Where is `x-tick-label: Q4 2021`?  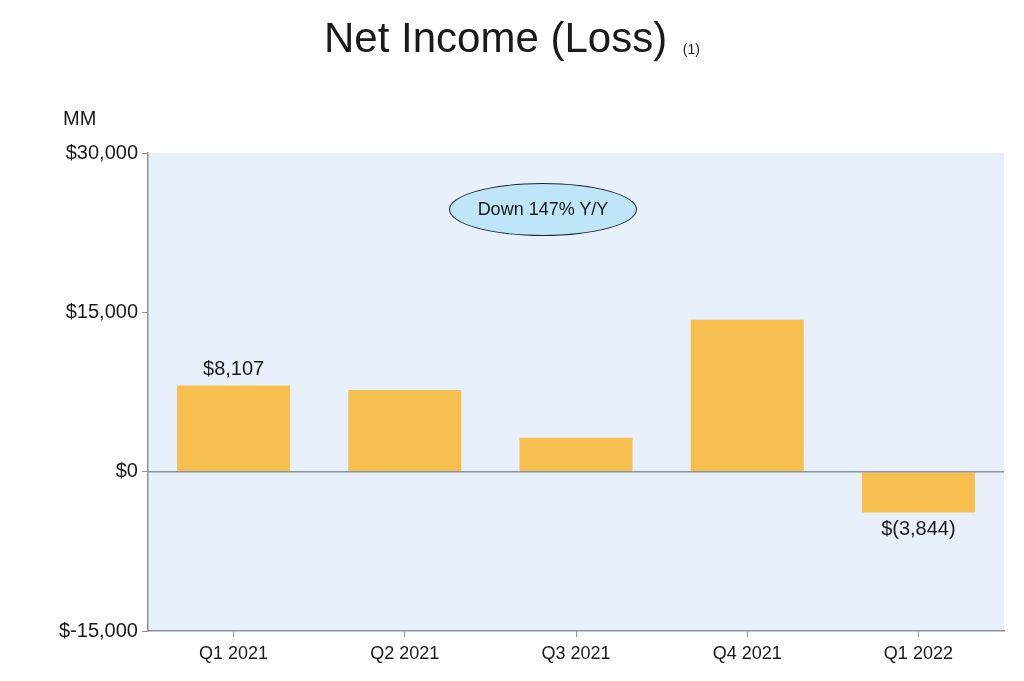
x-tick-label: Q4 2021 is located at coordinates (747, 652).